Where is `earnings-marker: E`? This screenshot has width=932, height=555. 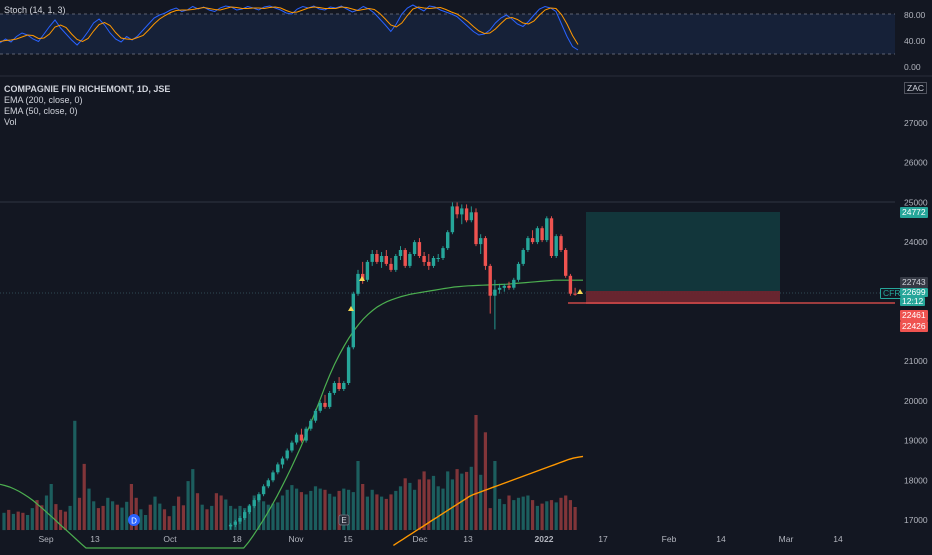
earnings-marker: E is located at coordinates (344, 520).